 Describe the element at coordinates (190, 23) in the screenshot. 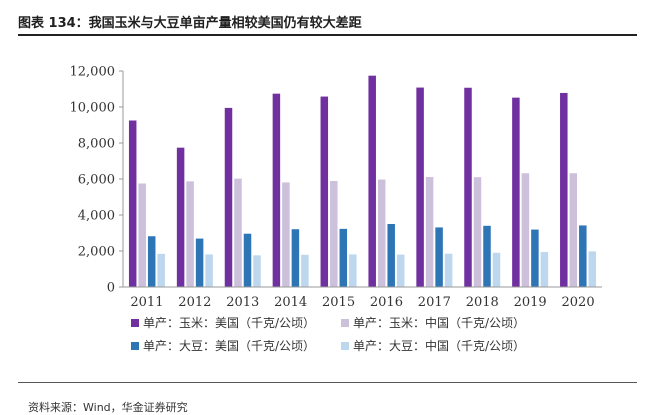

I see `chart-title: 图表 134：我国玉米与大豆单亩产量相较美国仍有较大差距` at that location.